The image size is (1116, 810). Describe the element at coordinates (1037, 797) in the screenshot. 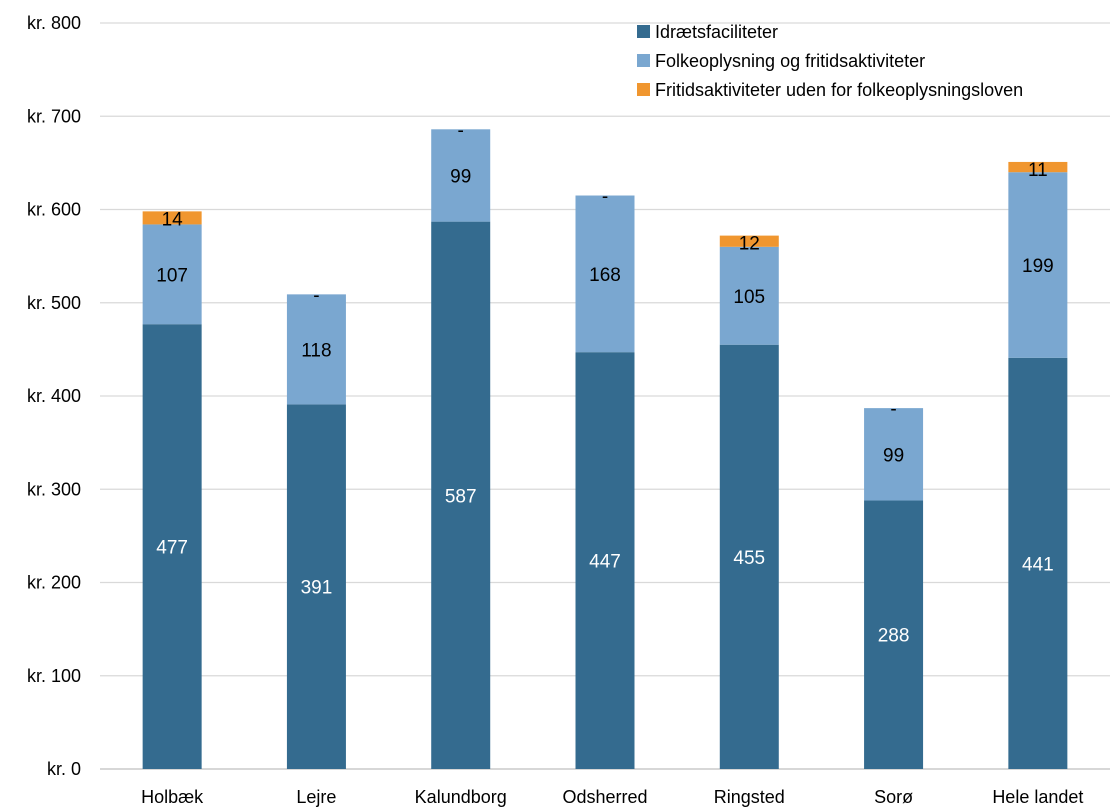

I see `category-label: Hele landet` at that location.